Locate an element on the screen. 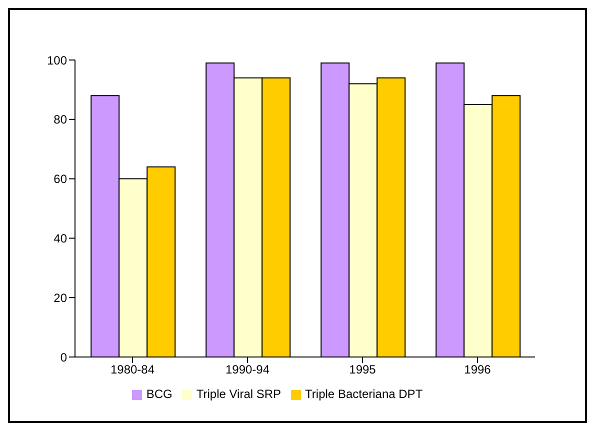 This screenshot has width=597, height=433. y-tick-label: 100 is located at coordinates (57, 60).